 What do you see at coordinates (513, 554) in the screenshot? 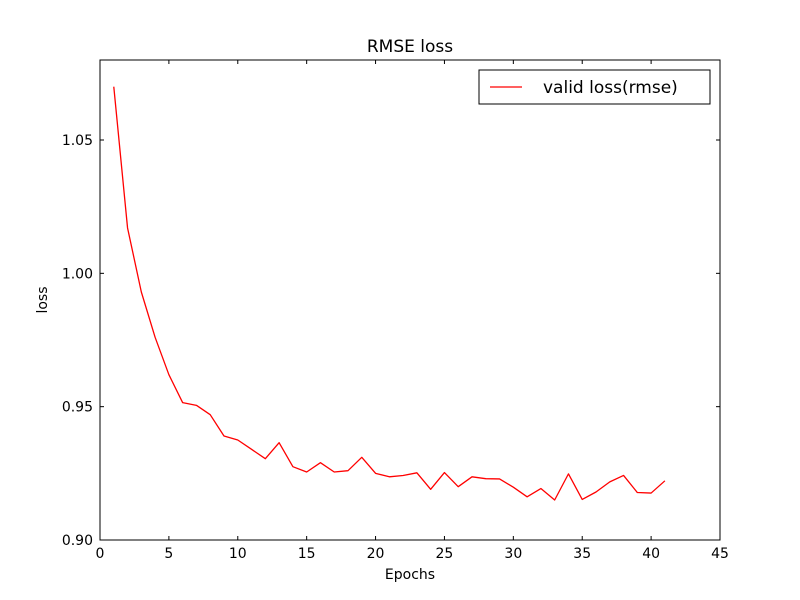
I see `x-tick-label: 30` at bounding box center [513, 554].